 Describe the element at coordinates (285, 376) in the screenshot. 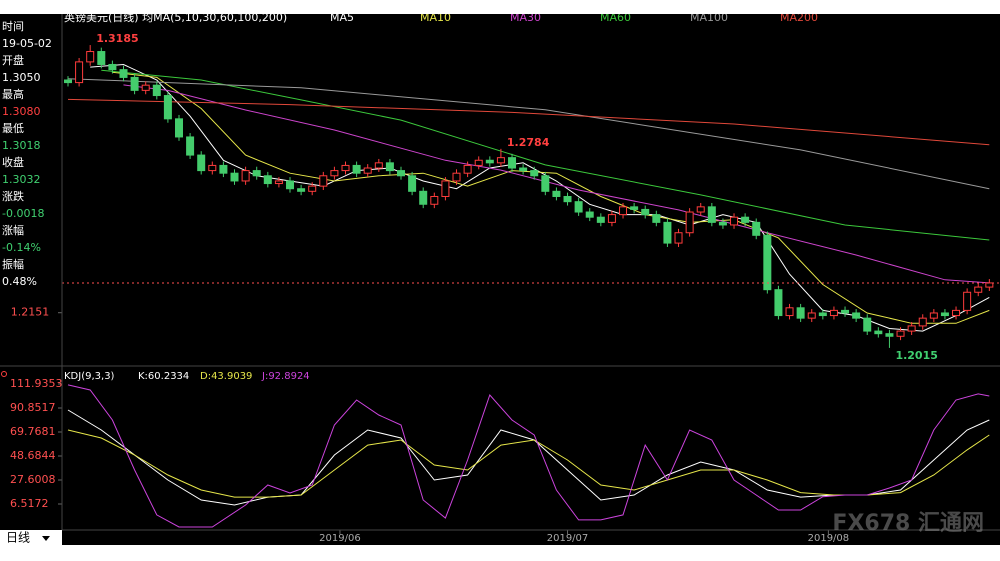

I see `legend-entry: J:92.8924` at that location.